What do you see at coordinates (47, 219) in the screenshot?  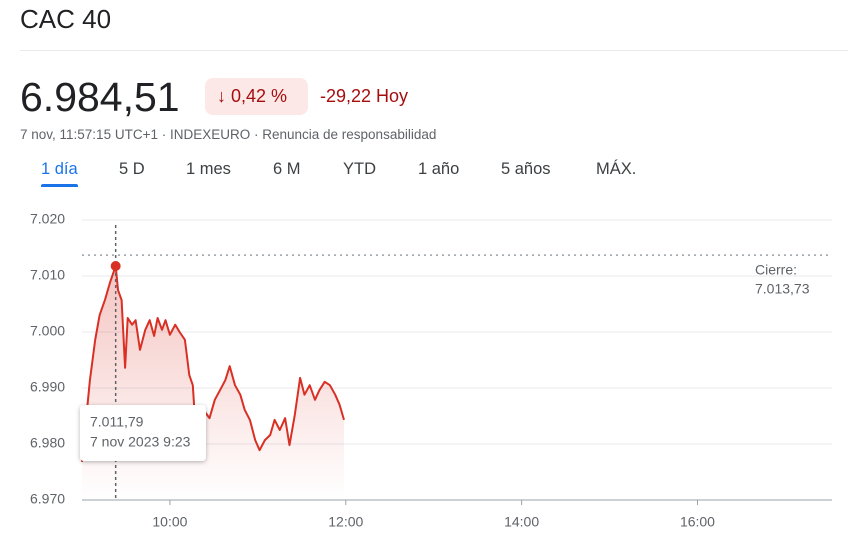 I see `y-tick-label: 7.020` at bounding box center [47, 219].